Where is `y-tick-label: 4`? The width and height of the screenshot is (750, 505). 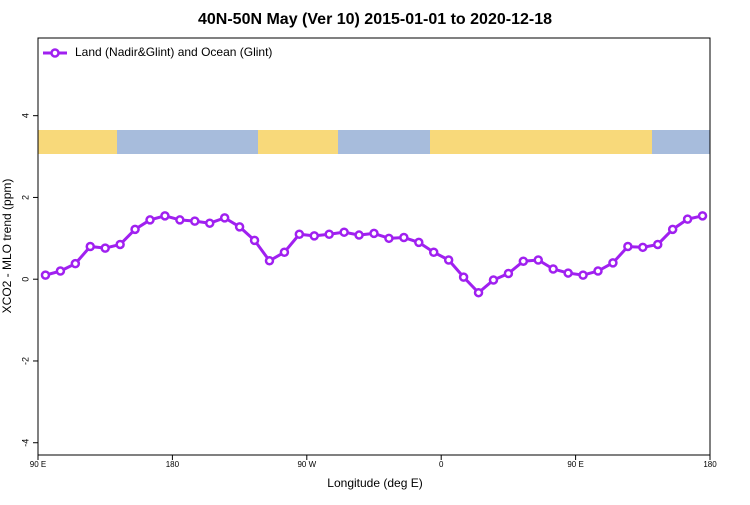
y-tick-label: 4 is located at coordinates (25, 115).